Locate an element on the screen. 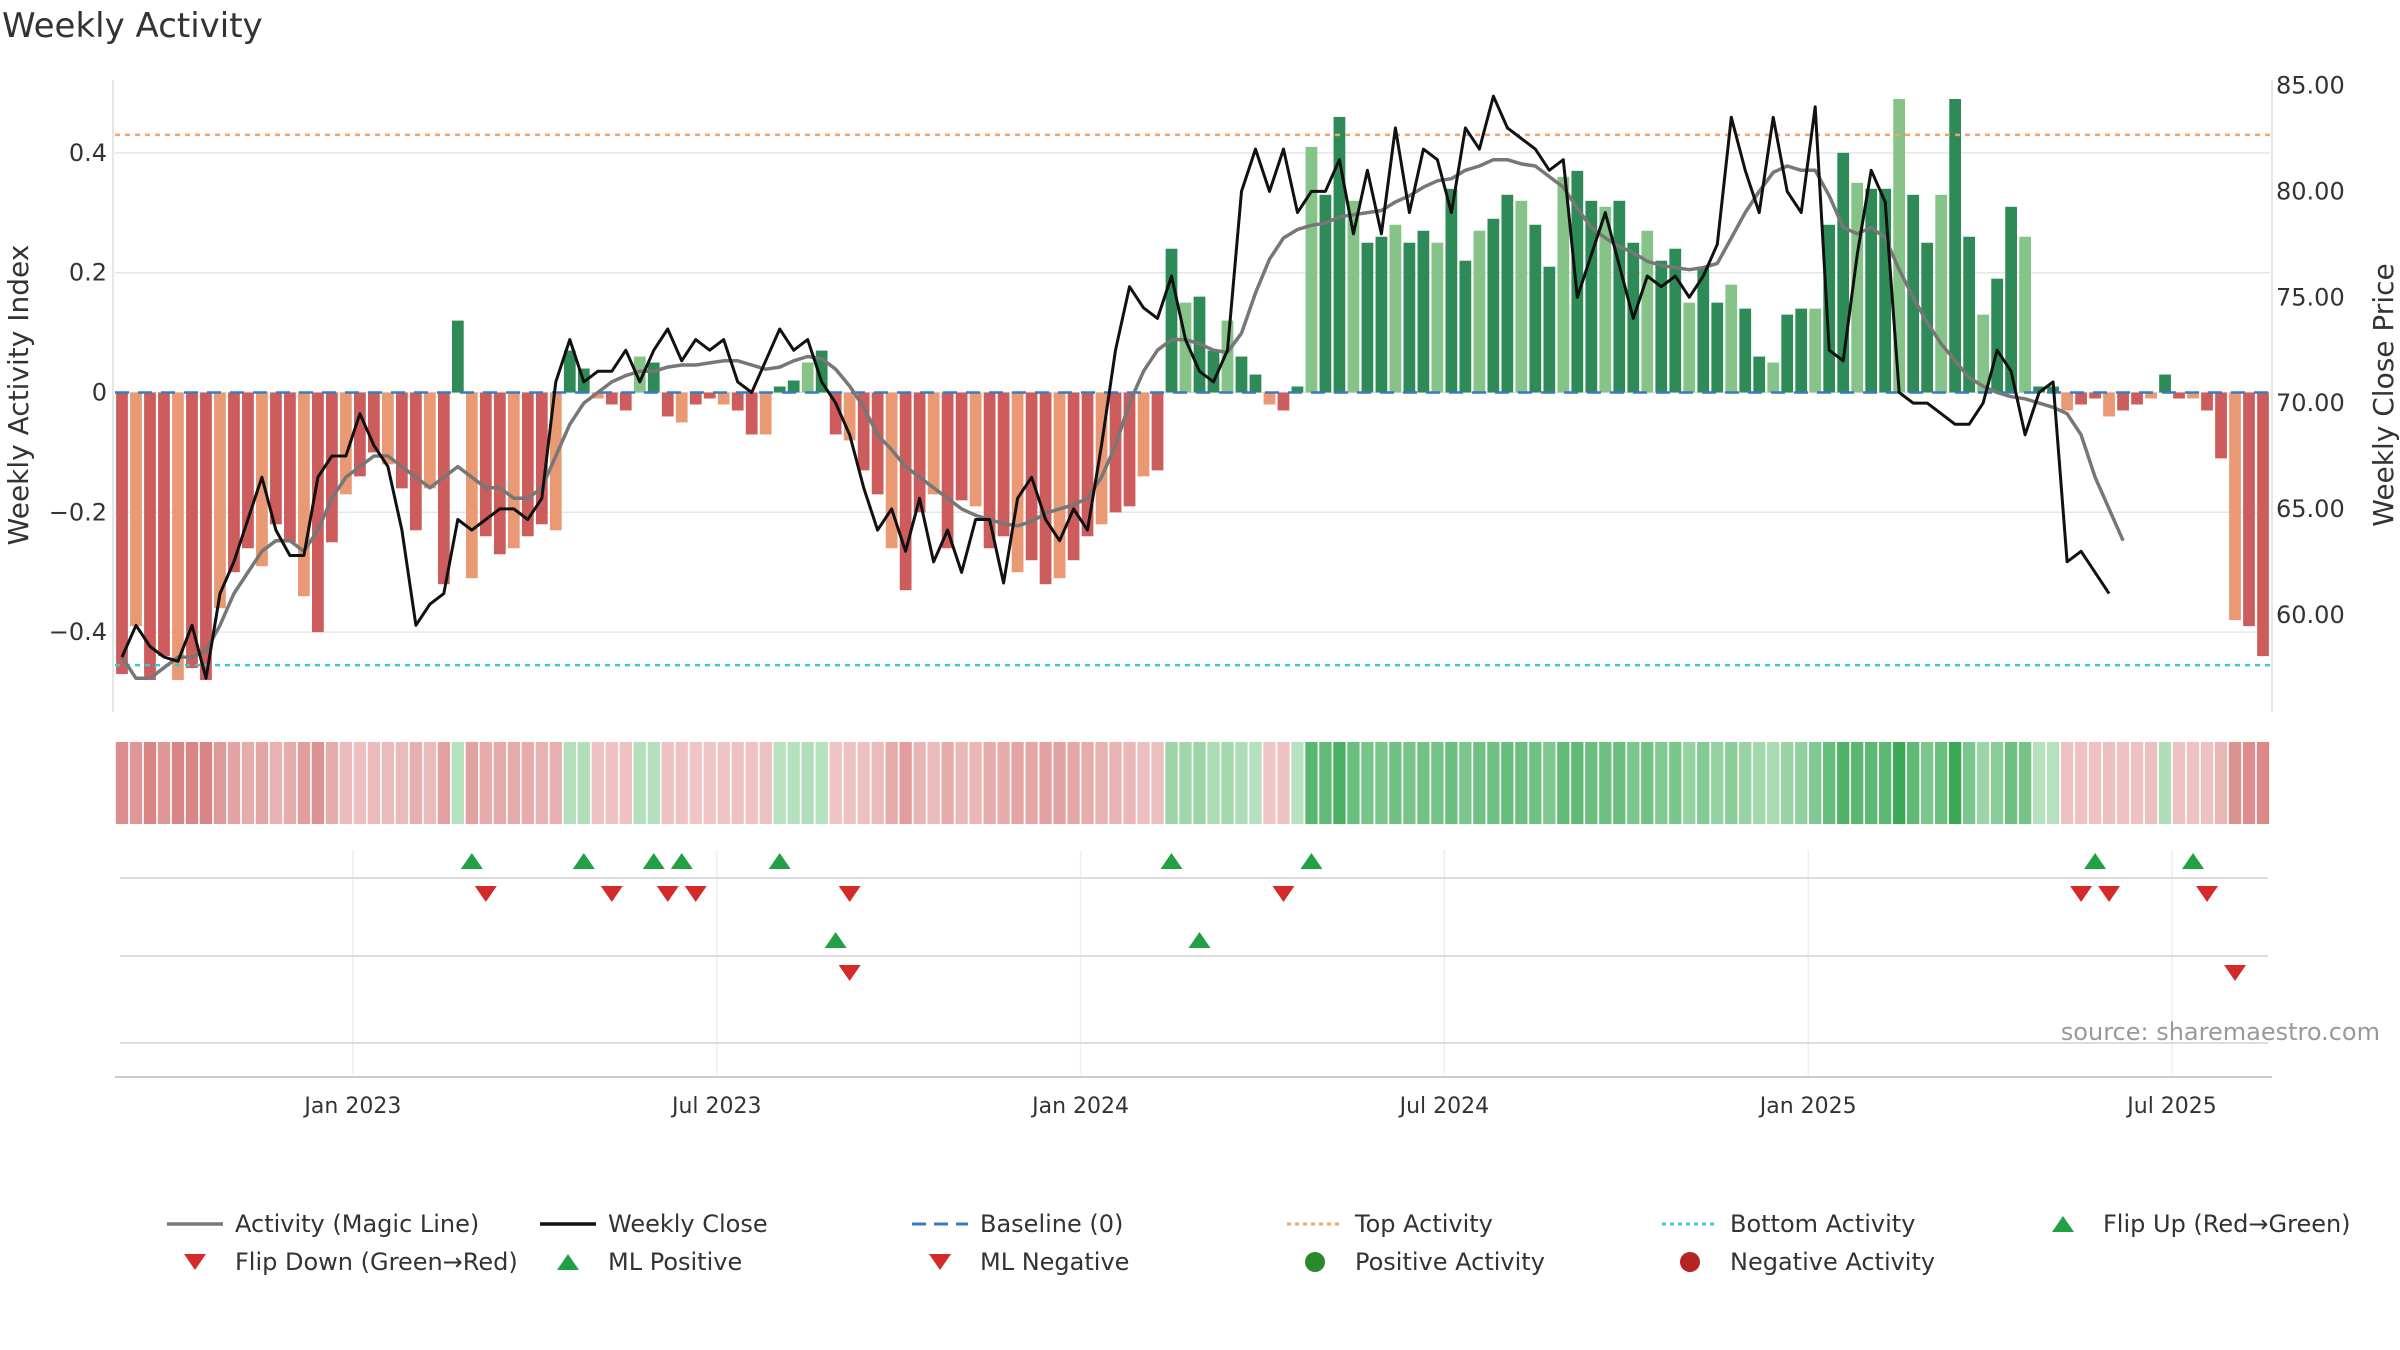 Image resolution: width=2400 pixels, height=1350 pixels. y2-tick-label: 85.00 is located at coordinates (2310, 86).